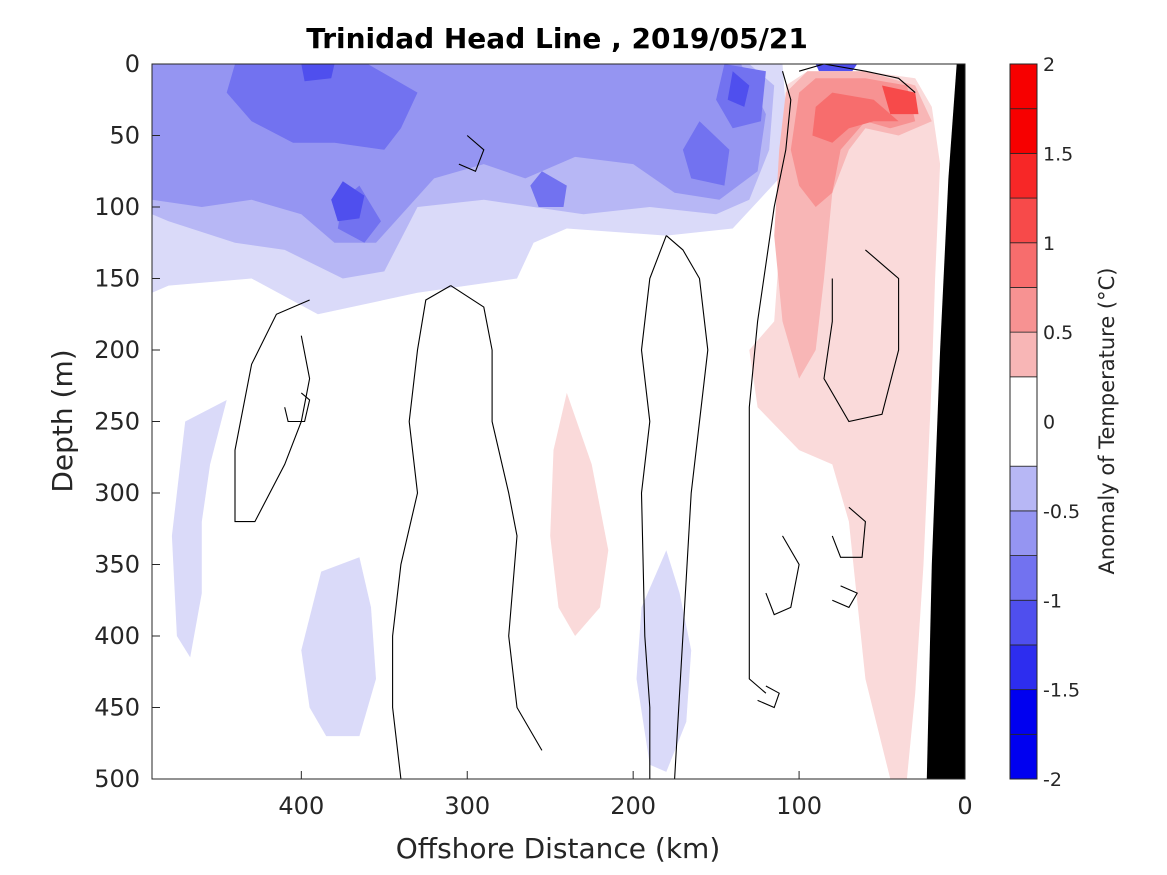 The height and width of the screenshot is (875, 1167). Describe the element at coordinates (124, 136) in the screenshot. I see `y-tick-label: 50` at that location.